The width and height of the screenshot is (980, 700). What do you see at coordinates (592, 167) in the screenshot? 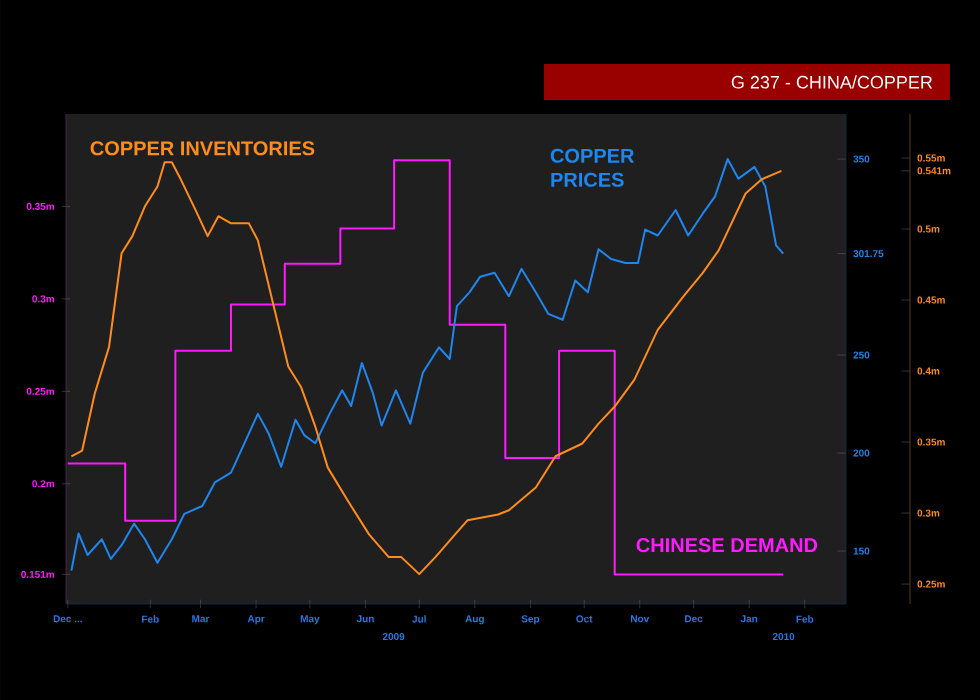
I see `text: COPPER PRICES` at bounding box center [592, 167].